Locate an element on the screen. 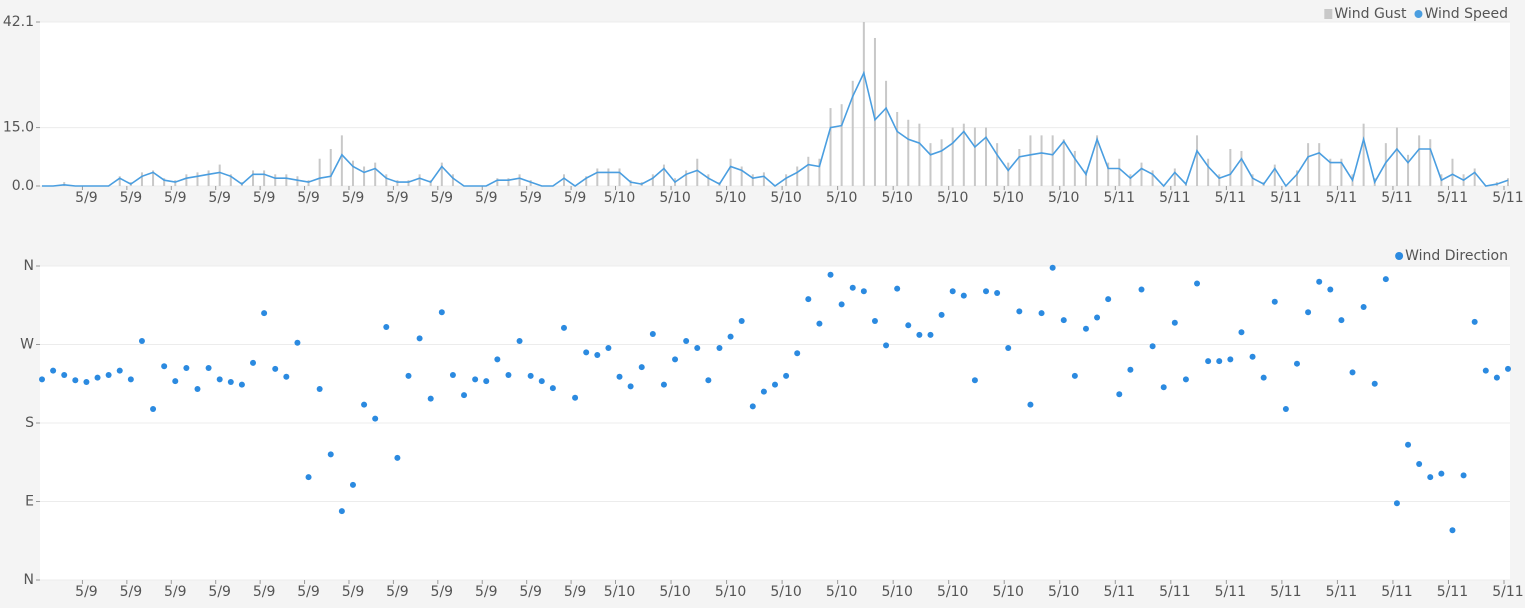 The image size is (1525, 612). legend-label: Wind Direction is located at coordinates (1456, 256).